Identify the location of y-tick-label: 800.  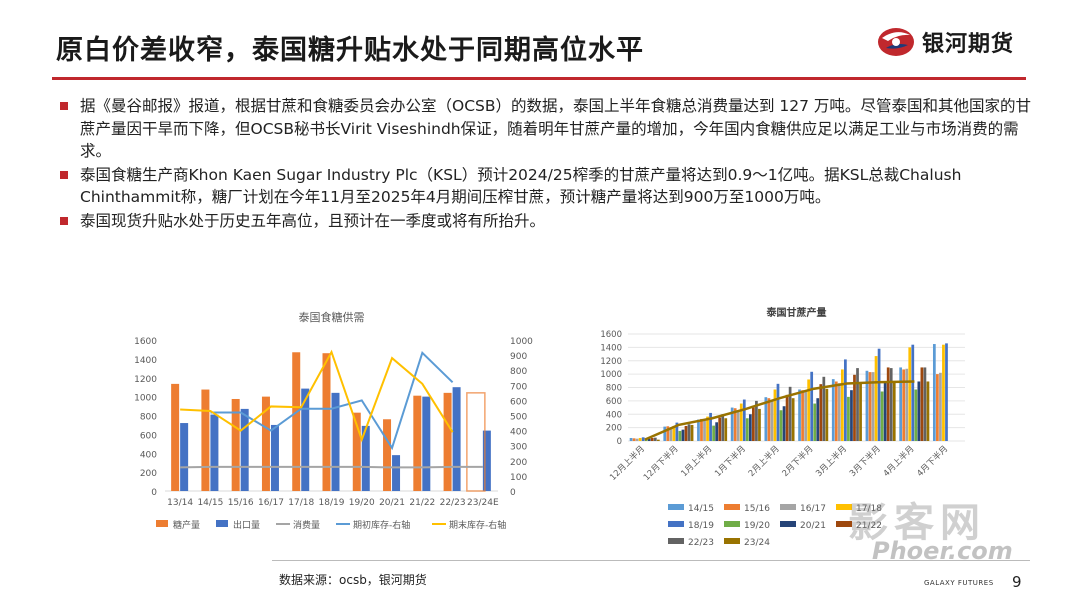
(148, 418).